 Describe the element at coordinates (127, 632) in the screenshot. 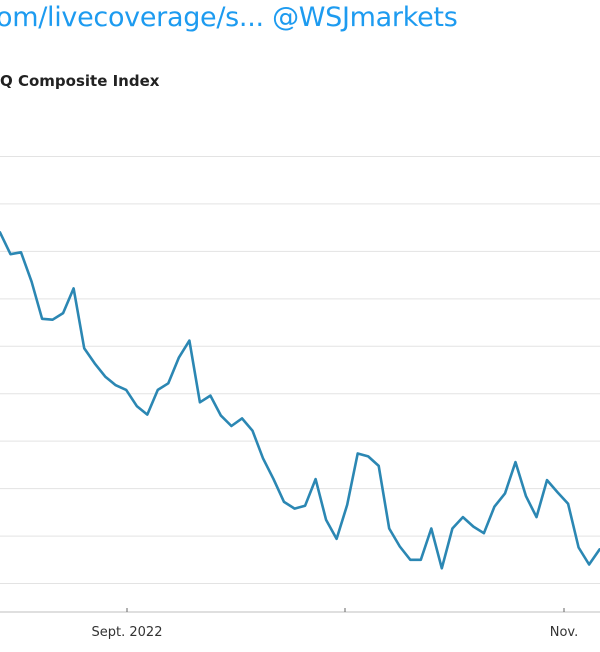

I see `x-tick-label: Sept. 2022` at that location.